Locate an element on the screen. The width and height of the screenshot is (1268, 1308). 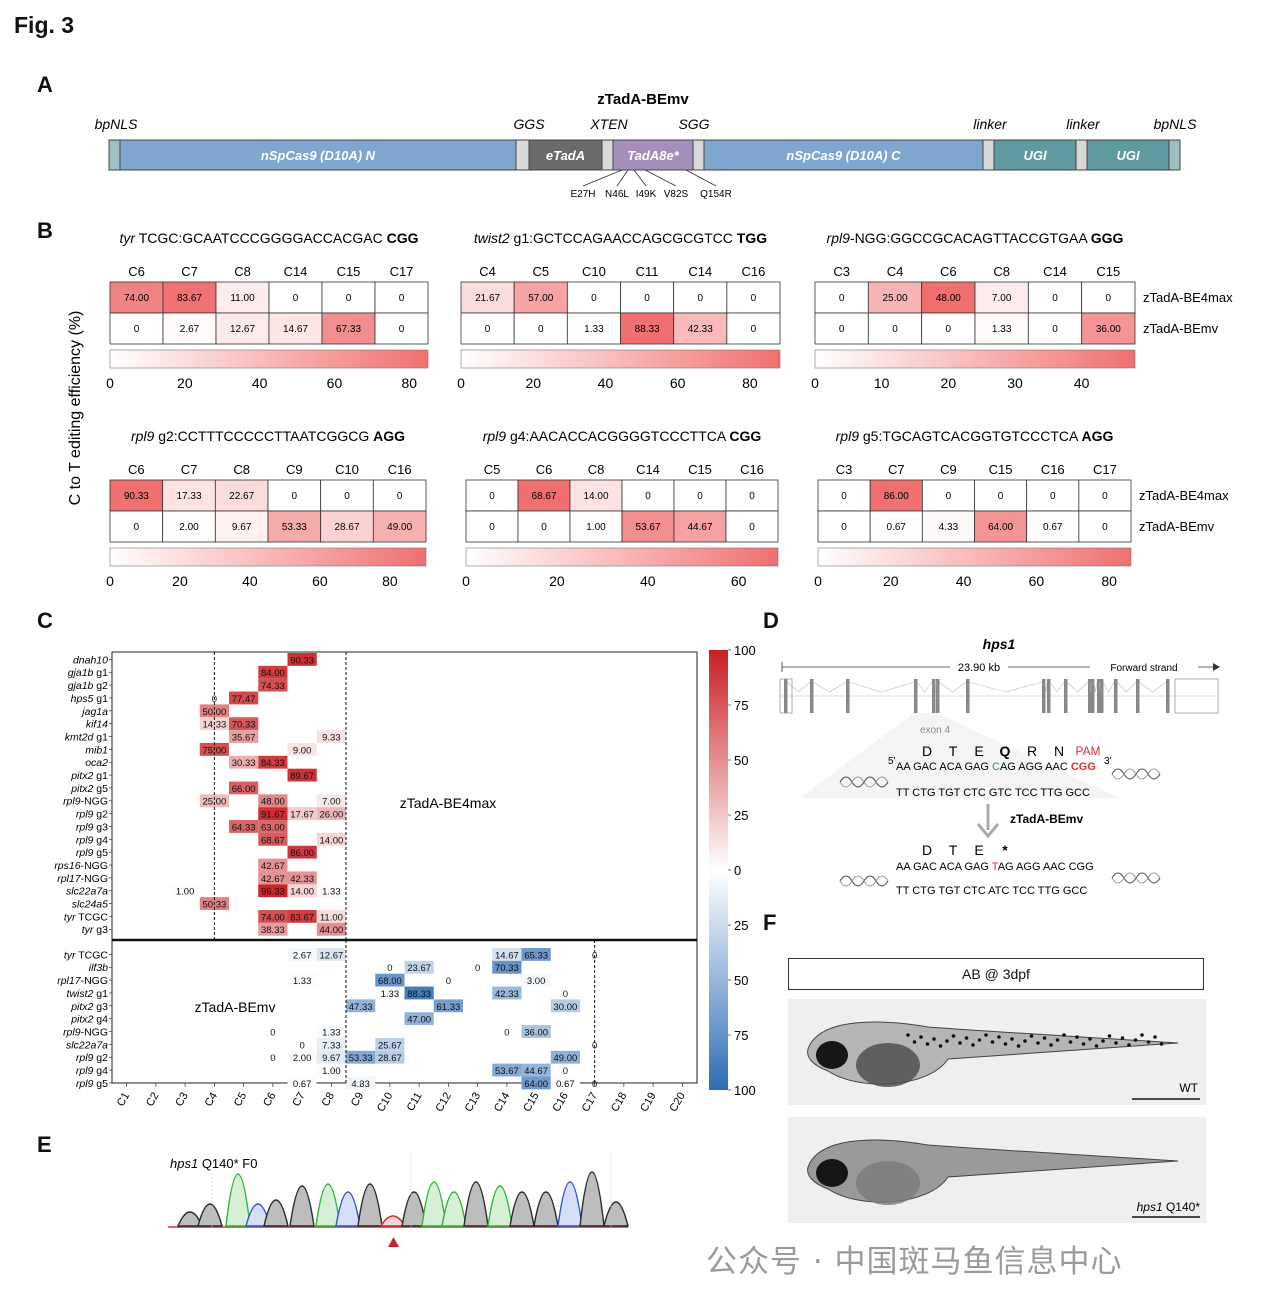
column-label: C8 is located at coordinates (241, 469).